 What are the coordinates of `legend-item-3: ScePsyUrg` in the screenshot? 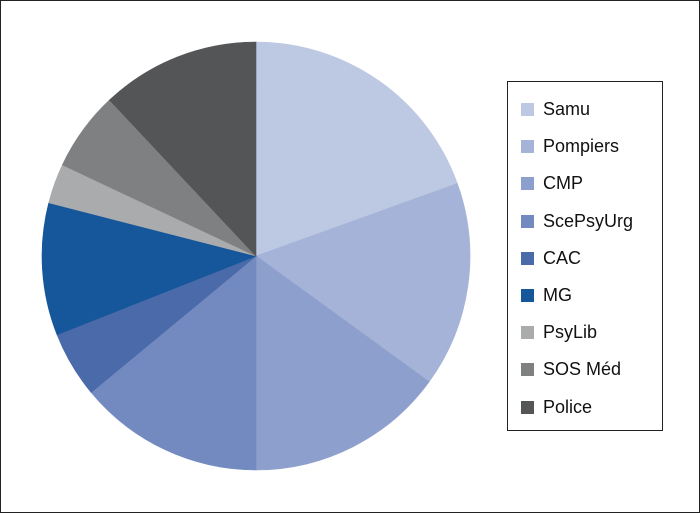 It's located at (585, 221).